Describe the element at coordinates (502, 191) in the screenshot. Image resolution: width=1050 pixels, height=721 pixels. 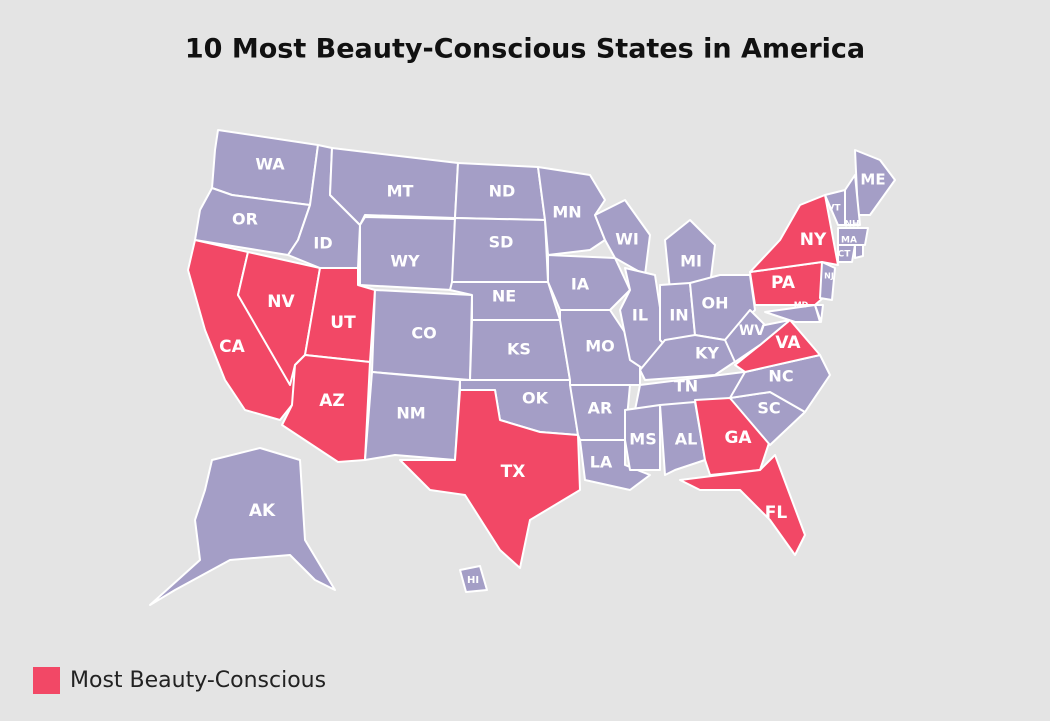
I see `state-label: ND` at that location.